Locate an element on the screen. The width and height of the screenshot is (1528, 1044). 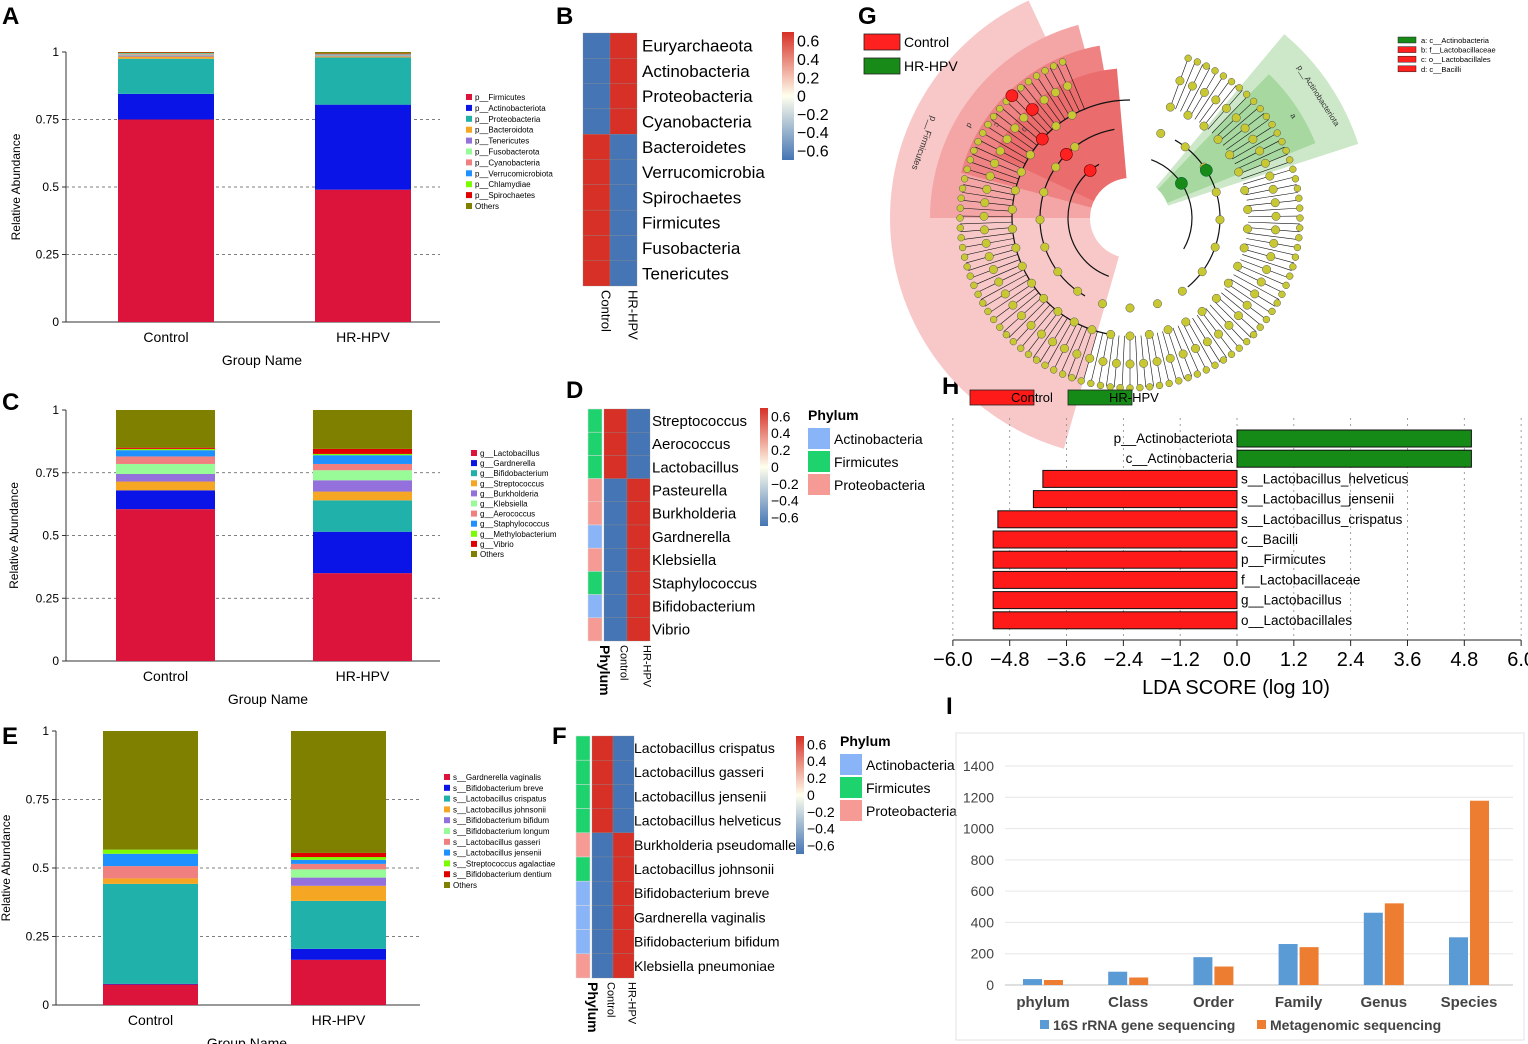
y-tick-label: 400 is located at coordinates (983, 922).